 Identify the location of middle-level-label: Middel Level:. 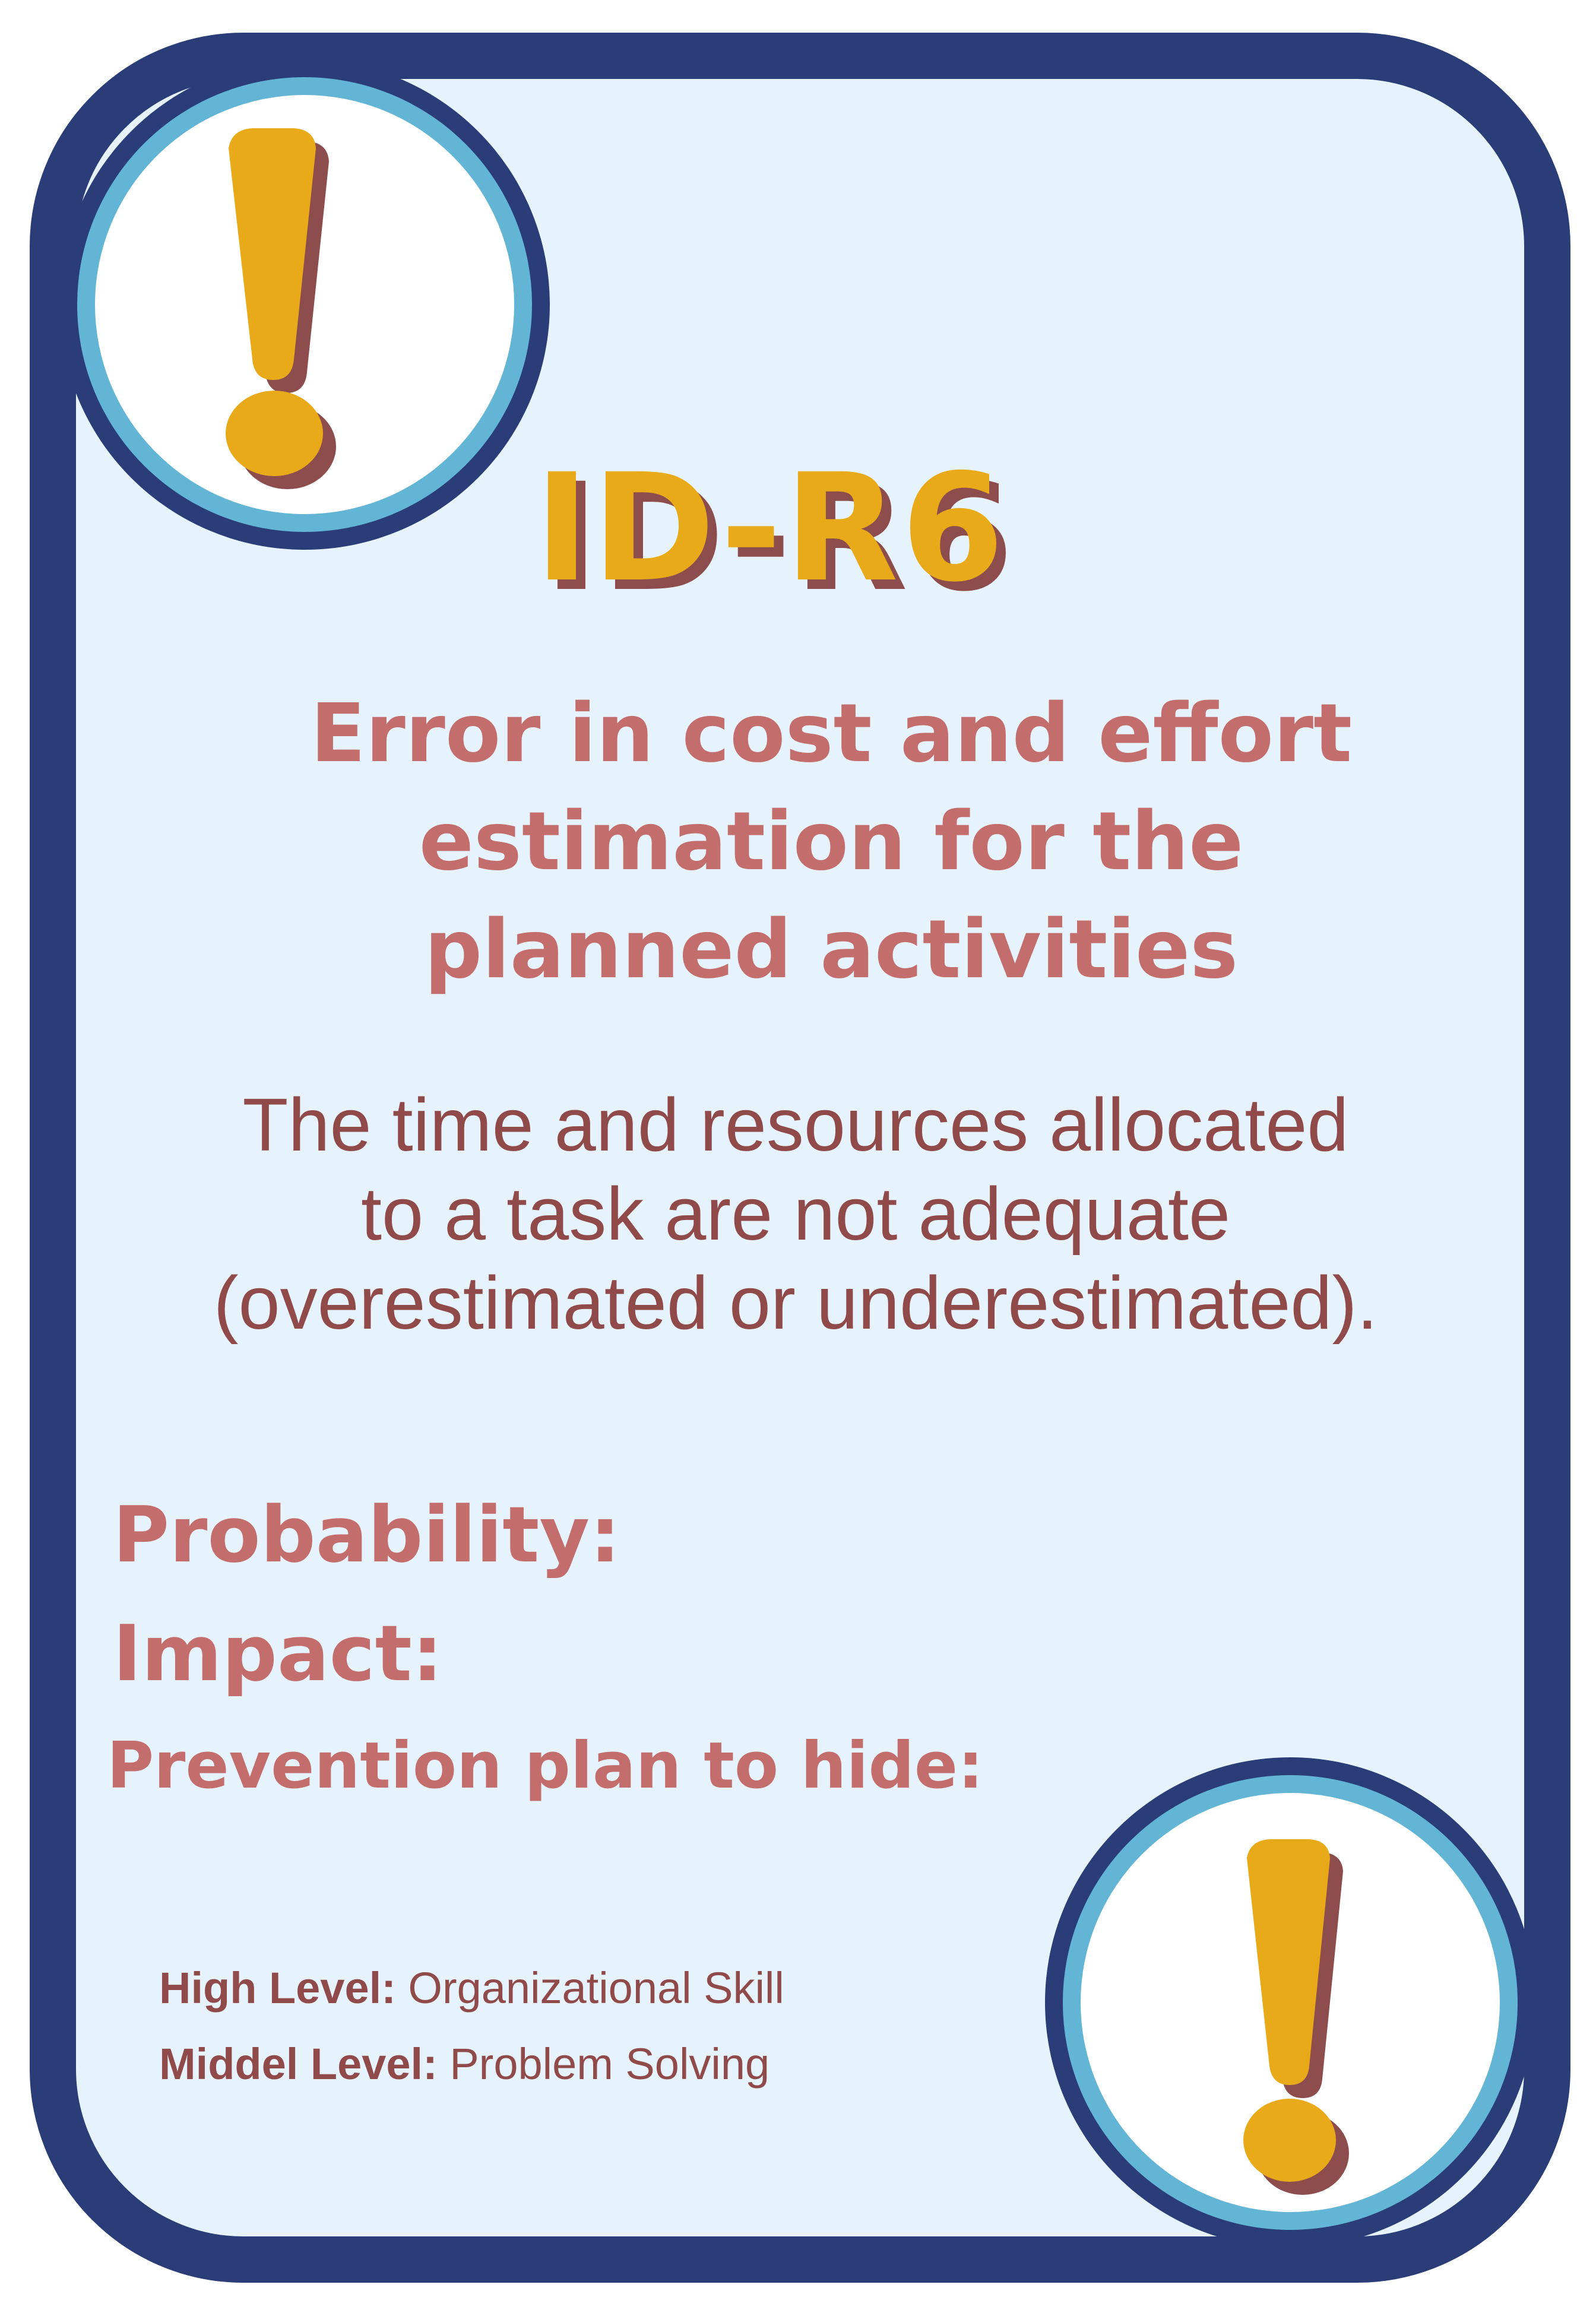
(298, 2064).